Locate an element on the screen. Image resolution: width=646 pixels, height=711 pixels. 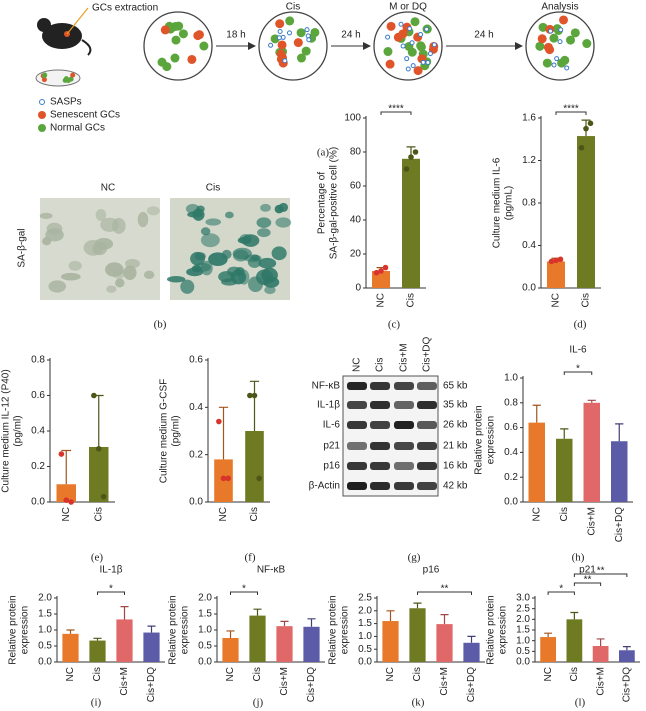
y-axis-label: (pg/mL) is located at coordinates (509, 203).